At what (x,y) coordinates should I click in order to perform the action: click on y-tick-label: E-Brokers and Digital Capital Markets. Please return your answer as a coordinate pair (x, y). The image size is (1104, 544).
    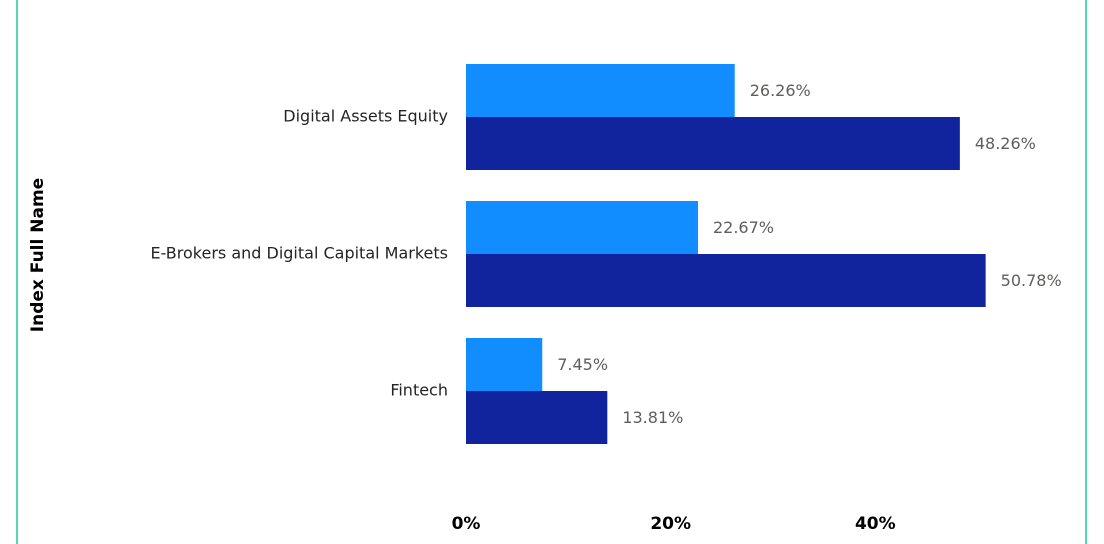
    Looking at the image, I should click on (299, 253).